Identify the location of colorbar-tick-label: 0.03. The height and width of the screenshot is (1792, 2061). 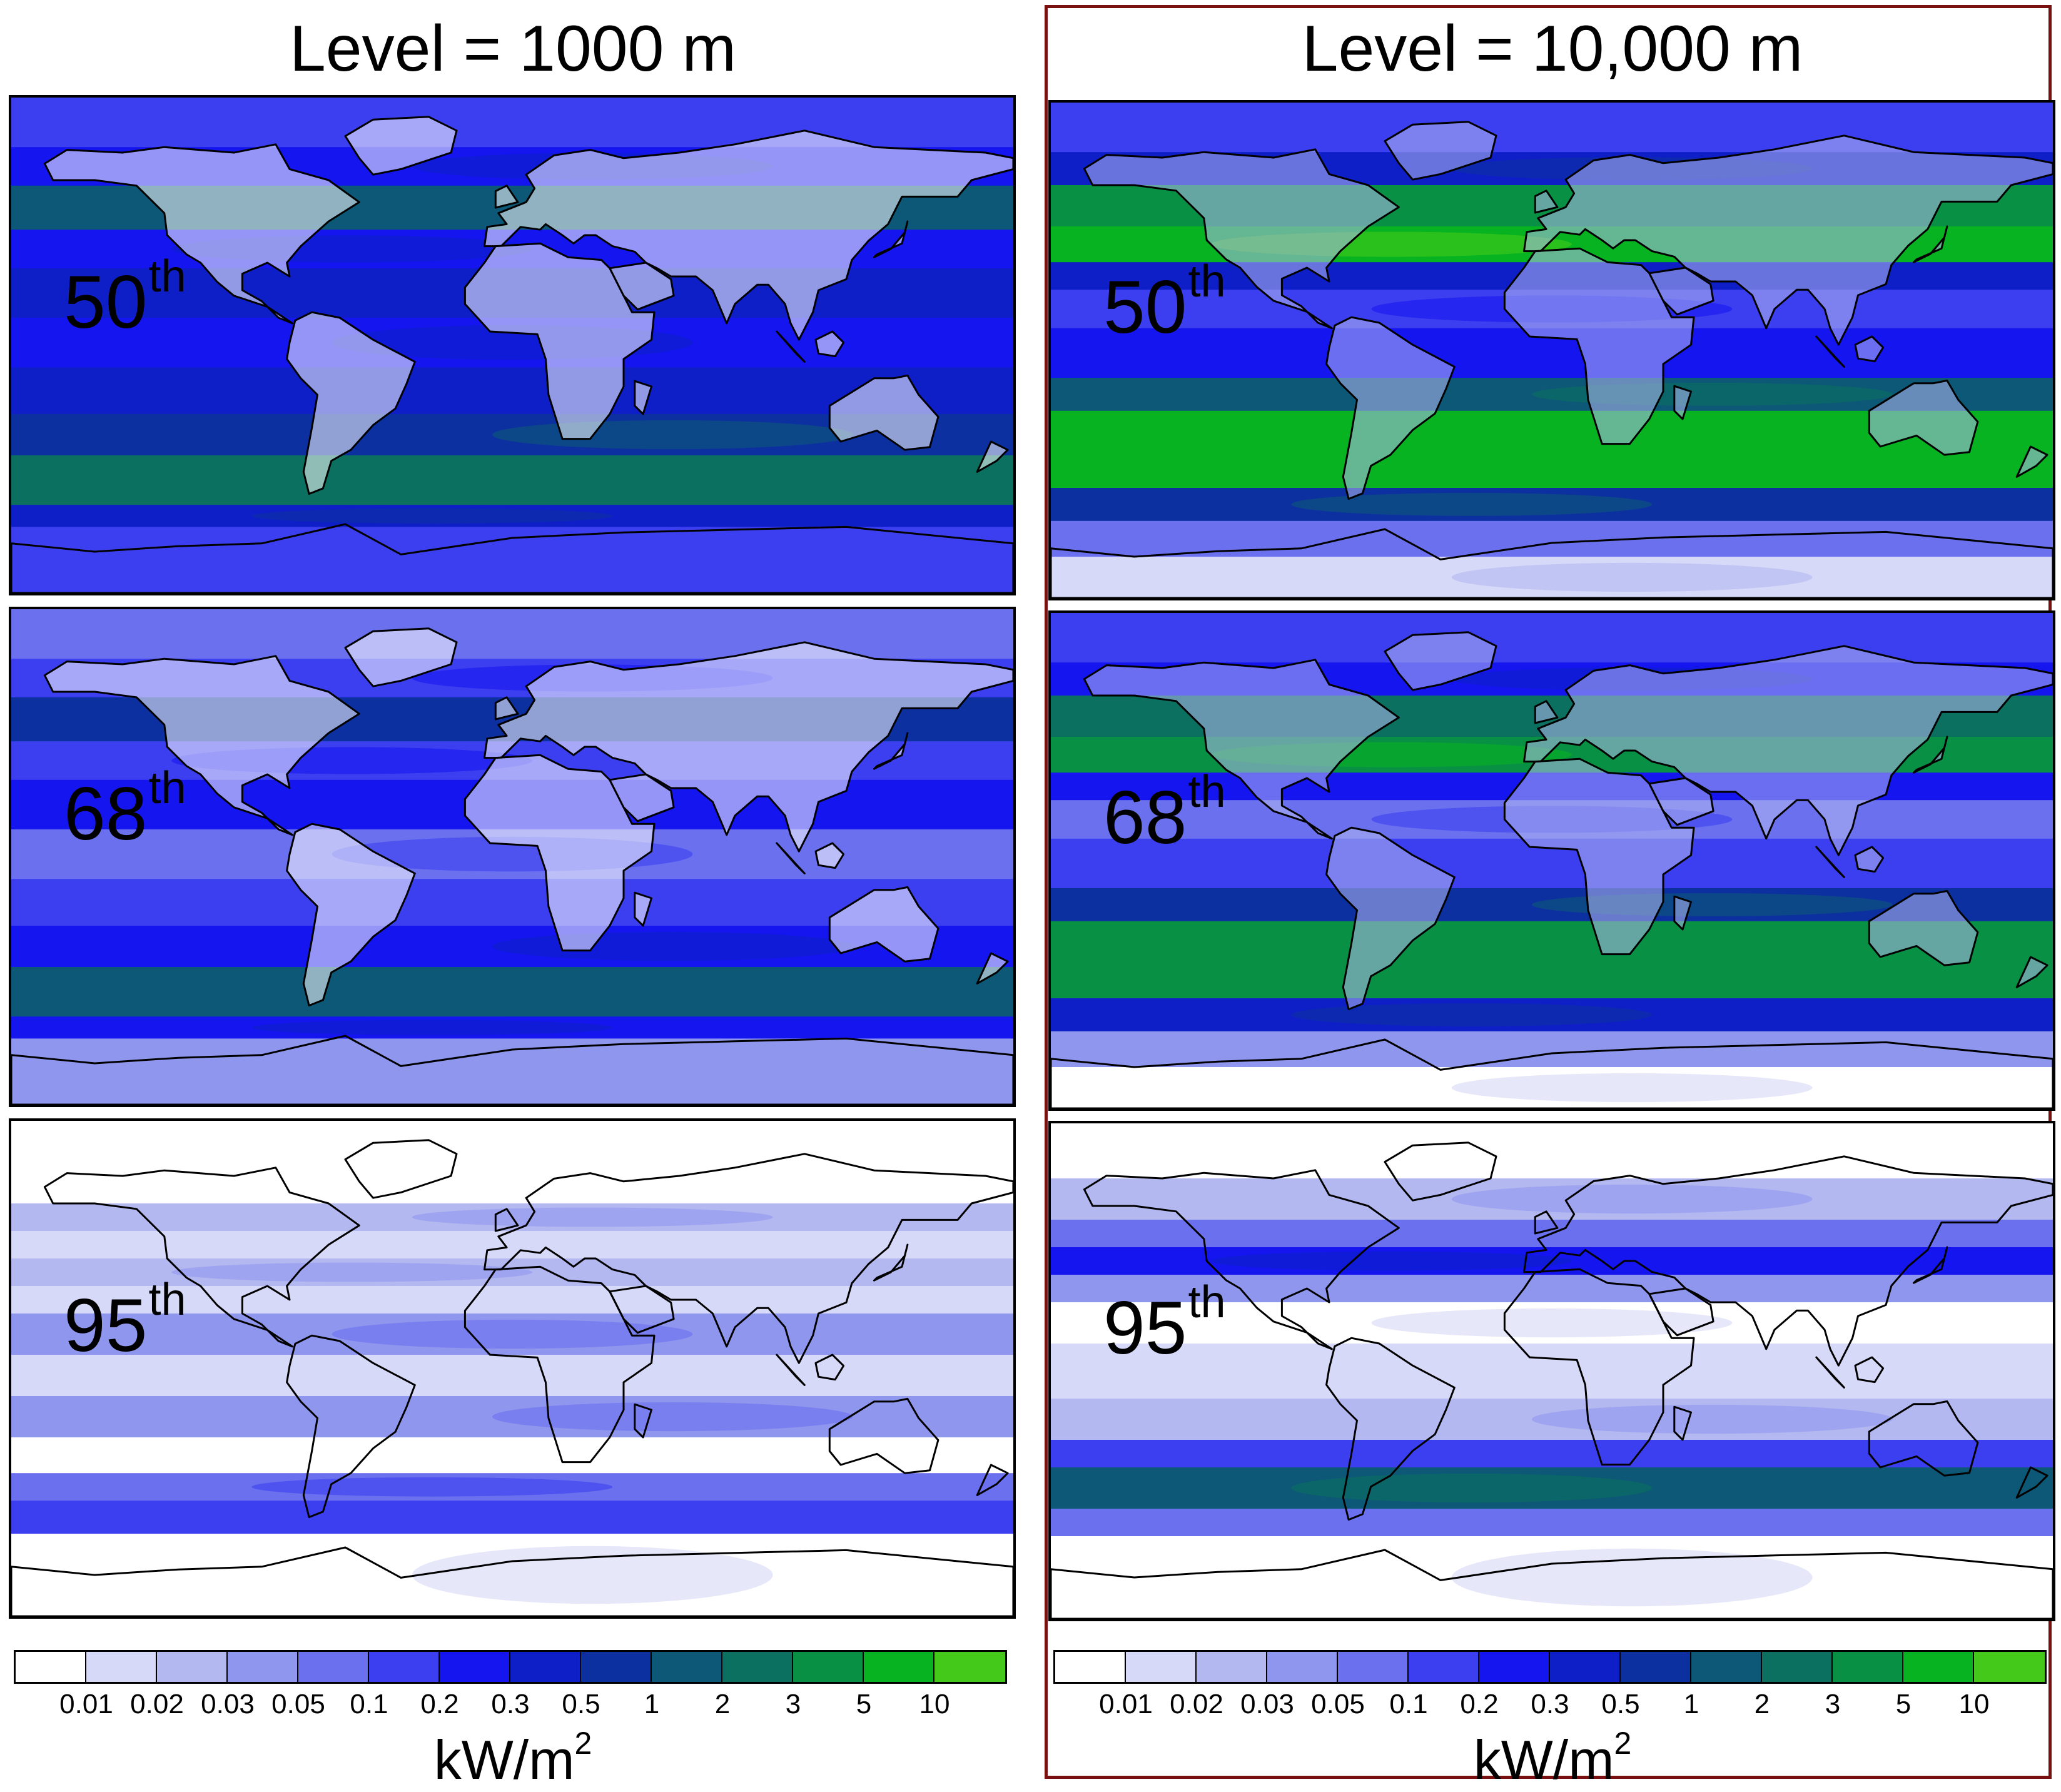
(1267, 1704).